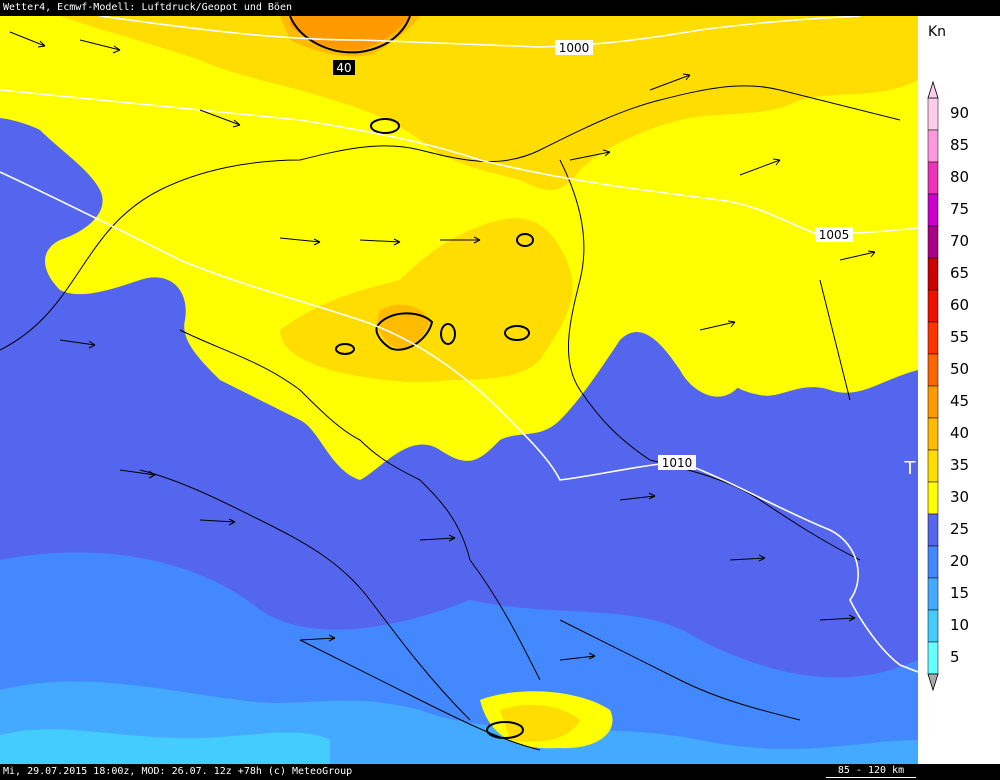  I want to click on gust-region-35kn-alps, so click(540, 723).